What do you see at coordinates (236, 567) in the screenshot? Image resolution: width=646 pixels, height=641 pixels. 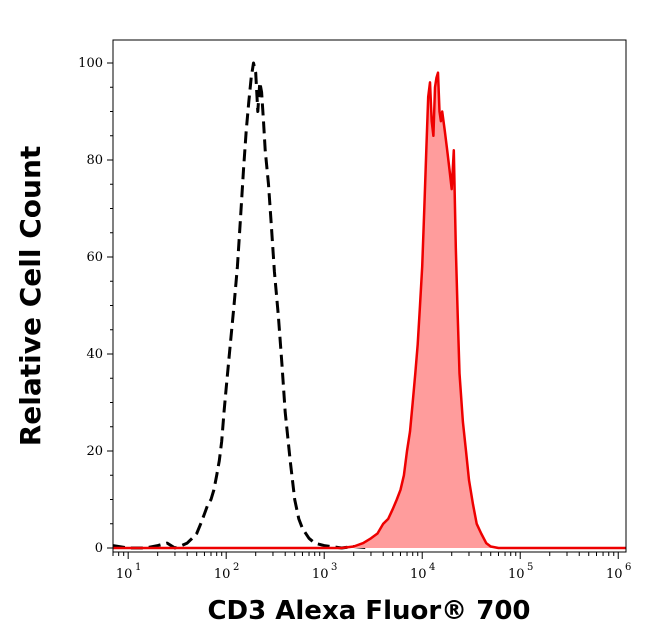 I see `x-tick-exponent: 2` at bounding box center [236, 567].